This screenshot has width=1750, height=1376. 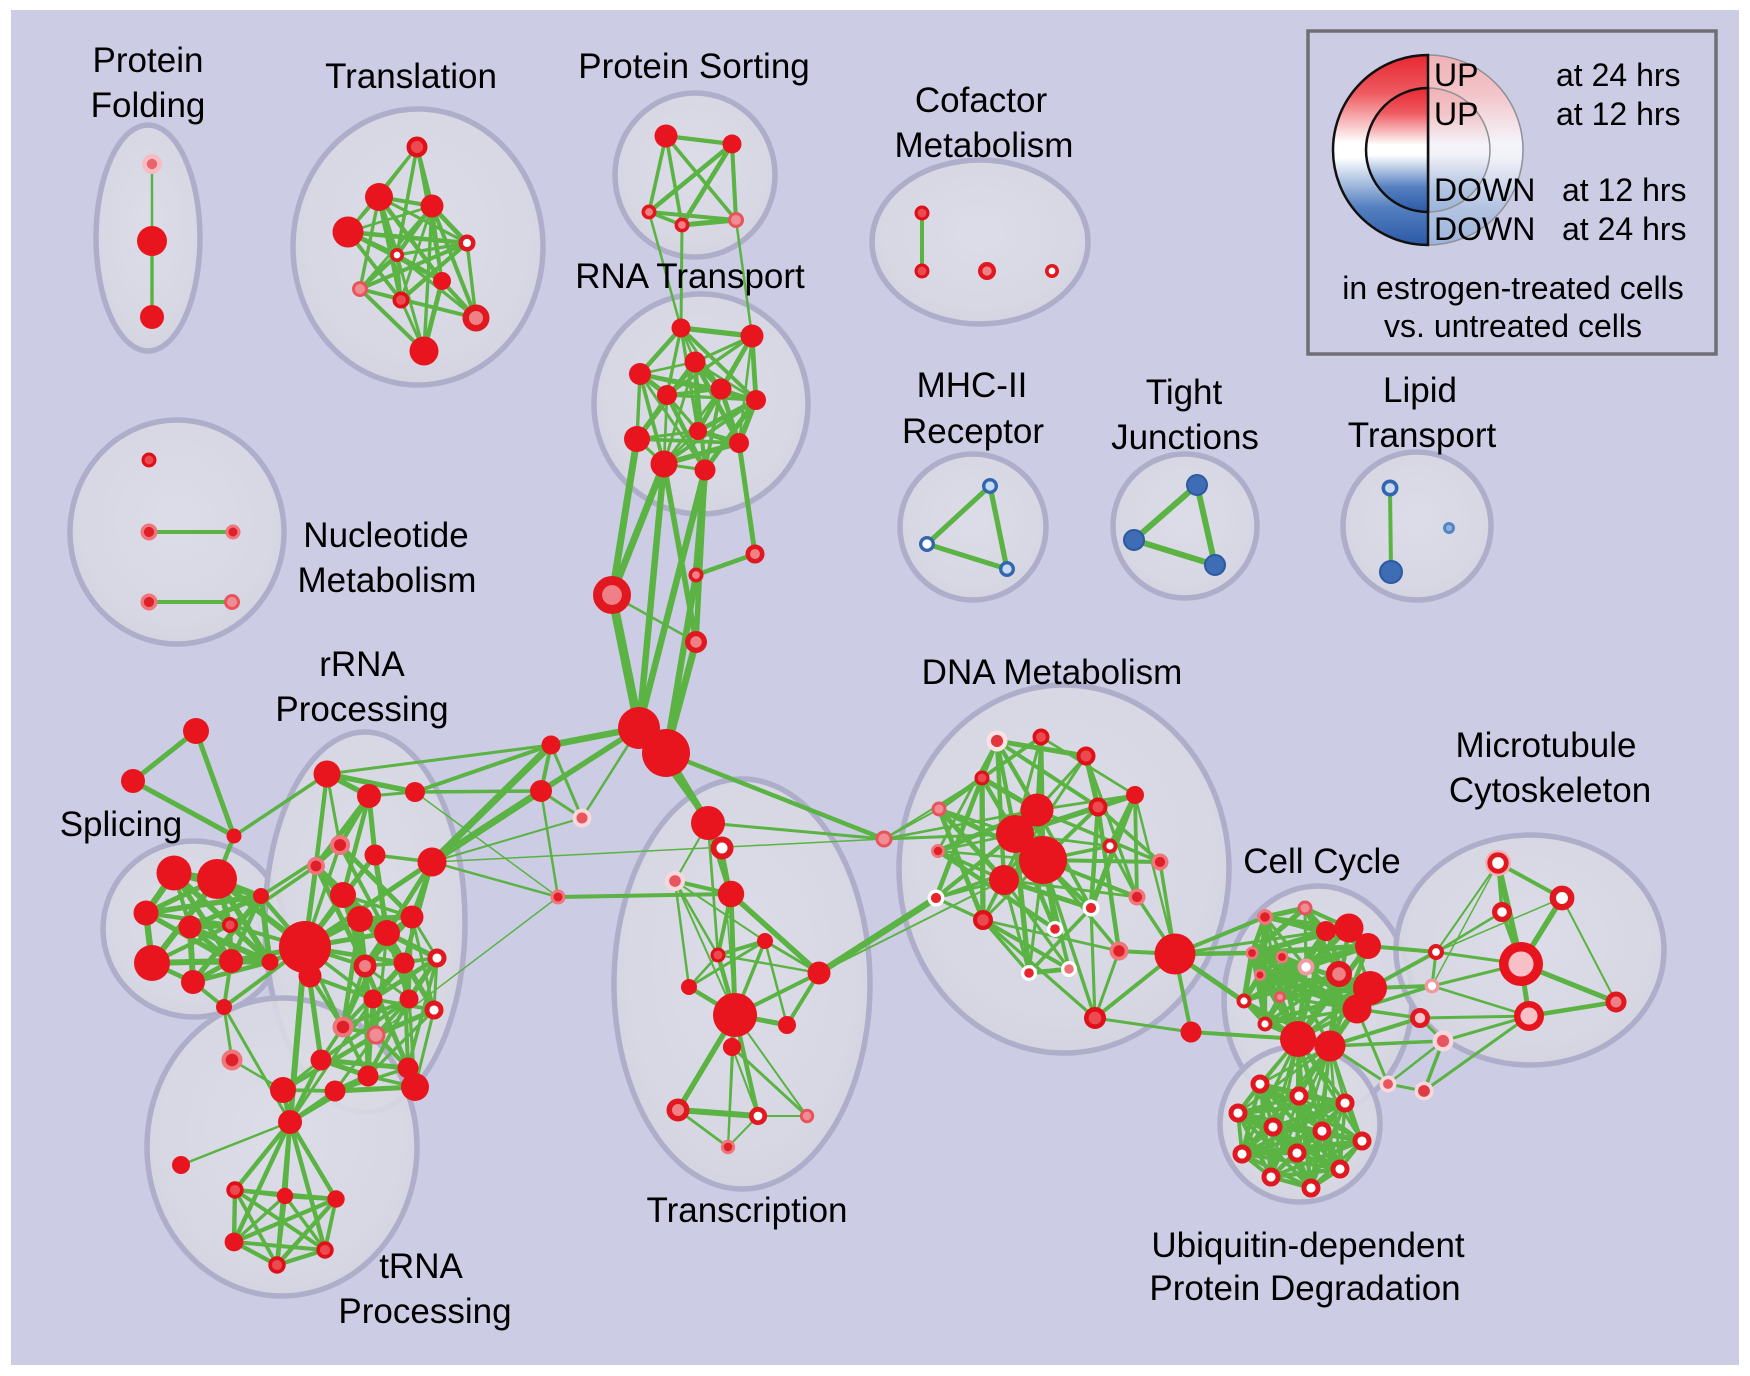 I want to click on svg-text: Tight, so click(x=1184, y=392).